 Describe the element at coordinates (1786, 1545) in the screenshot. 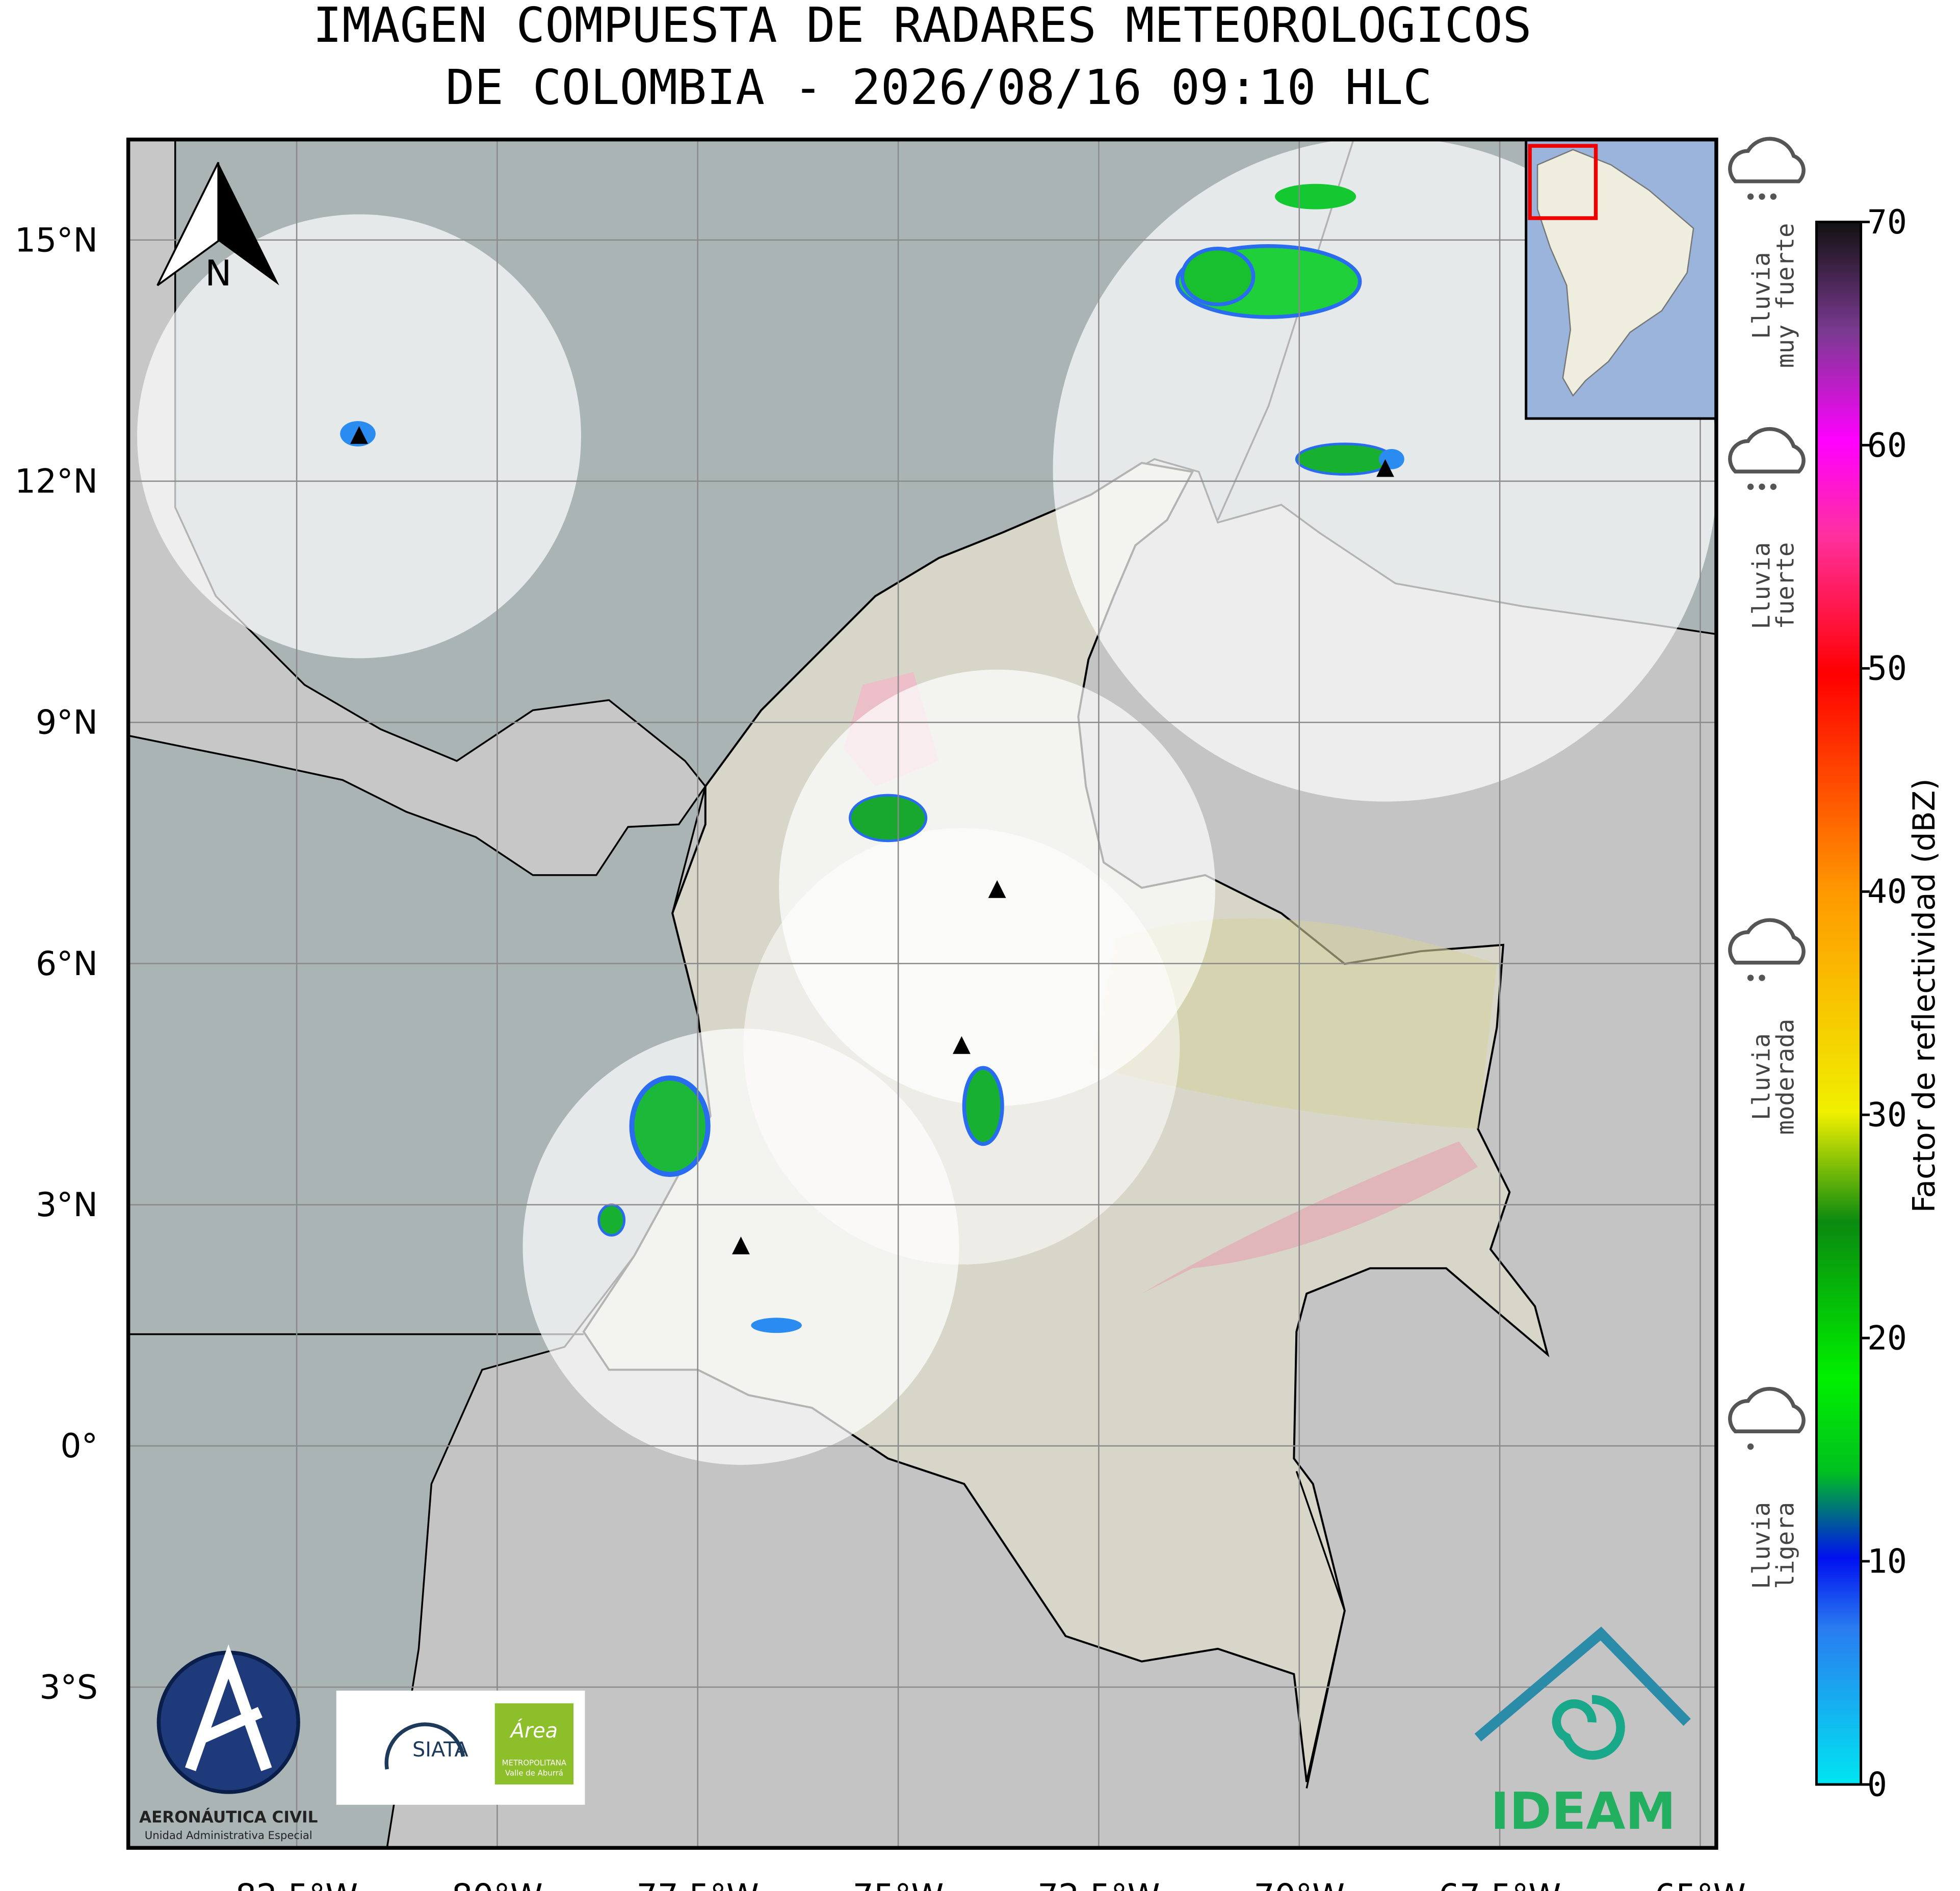

I see `rain-legend-label: ligera` at that location.